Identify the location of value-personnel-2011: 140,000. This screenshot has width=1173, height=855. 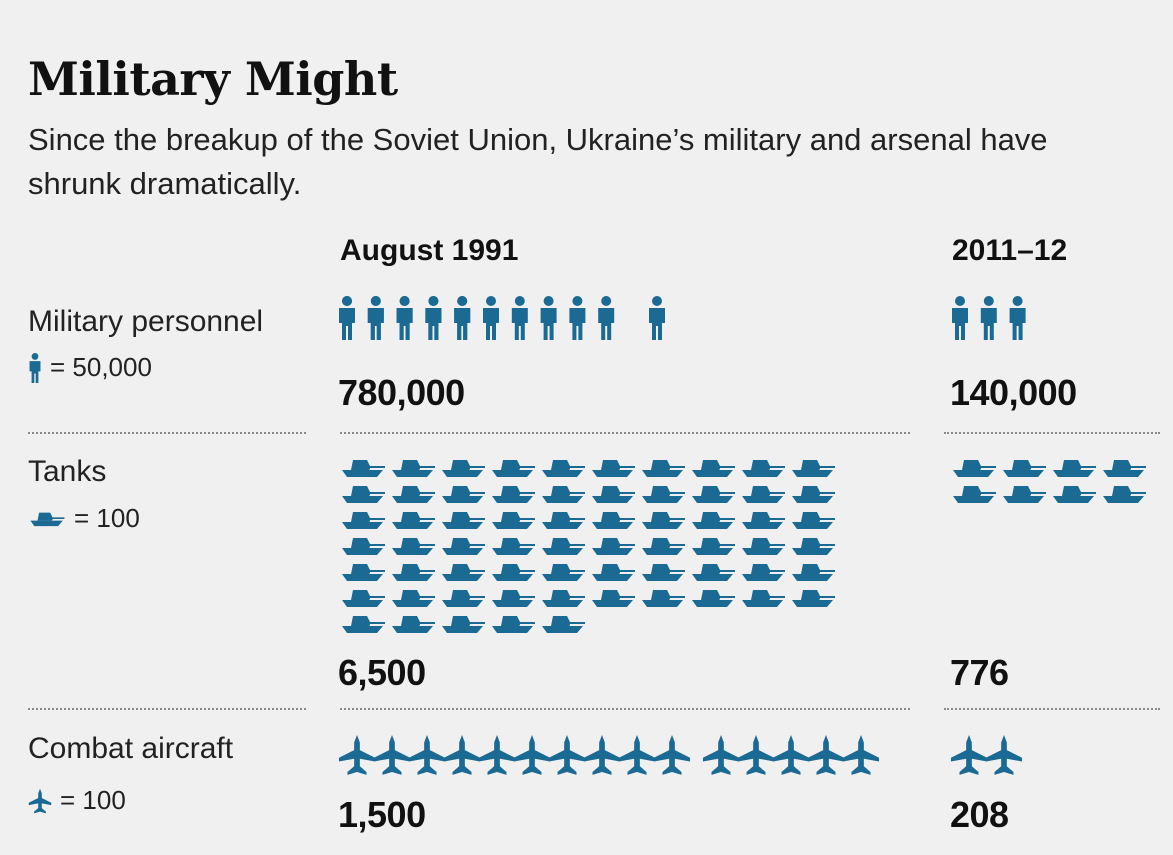
(1013, 392).